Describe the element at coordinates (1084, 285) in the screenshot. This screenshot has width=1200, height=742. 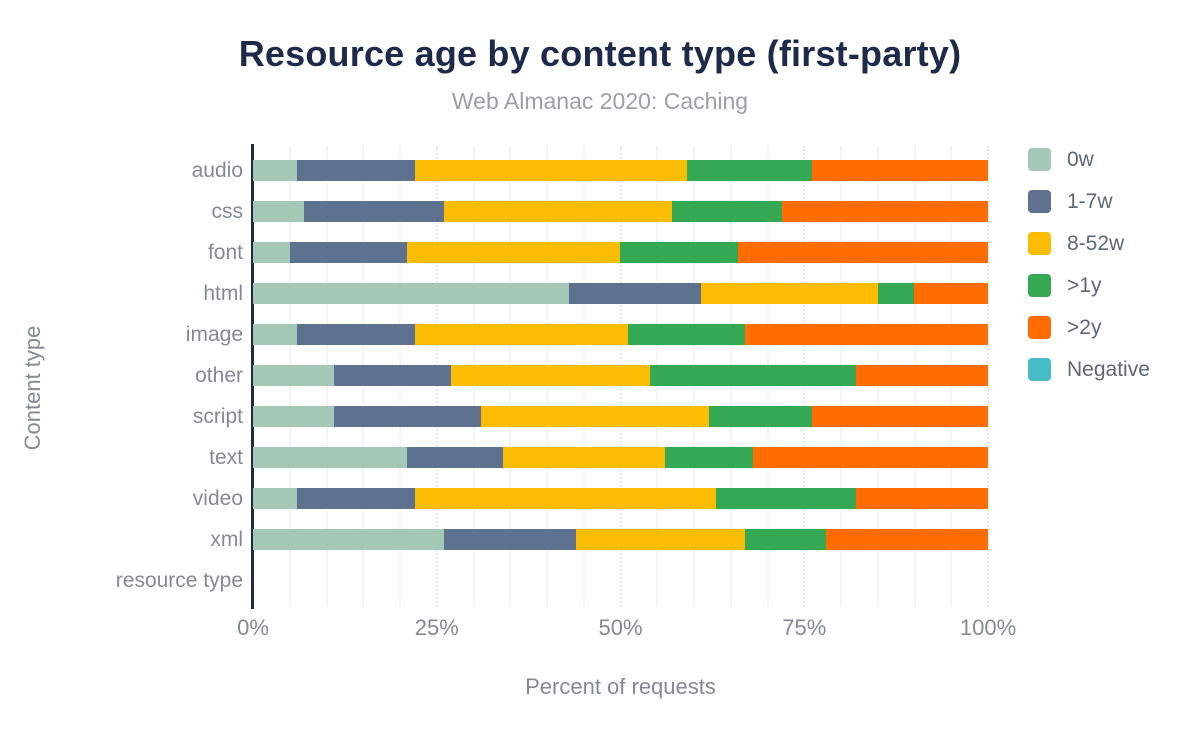
I see `legend-label: >1y` at that location.